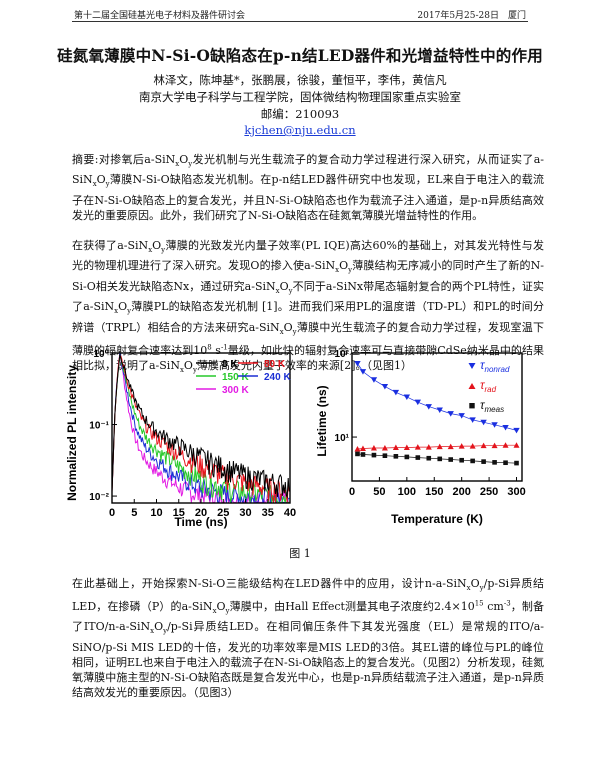 This screenshot has width=600, height=768. Describe the element at coordinates (230, 364) in the screenshot. I see `pl-legend-label: 8 K` at that location.